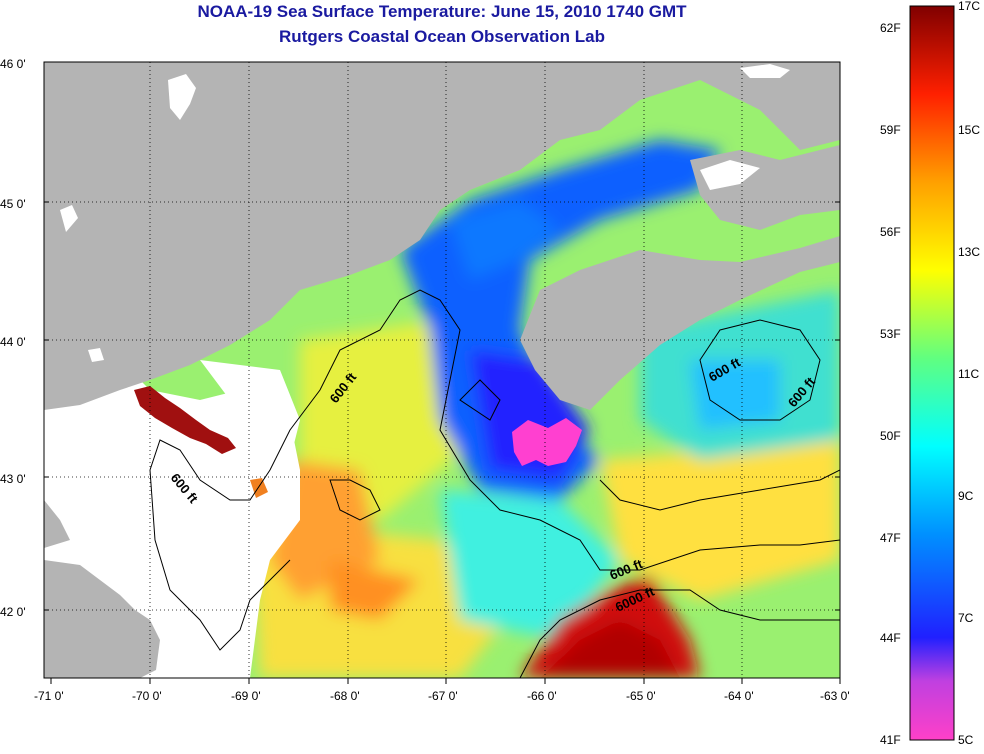  Describe the element at coordinates (345, 696) in the screenshot. I see `lon-label-68: -68 0'` at that location.